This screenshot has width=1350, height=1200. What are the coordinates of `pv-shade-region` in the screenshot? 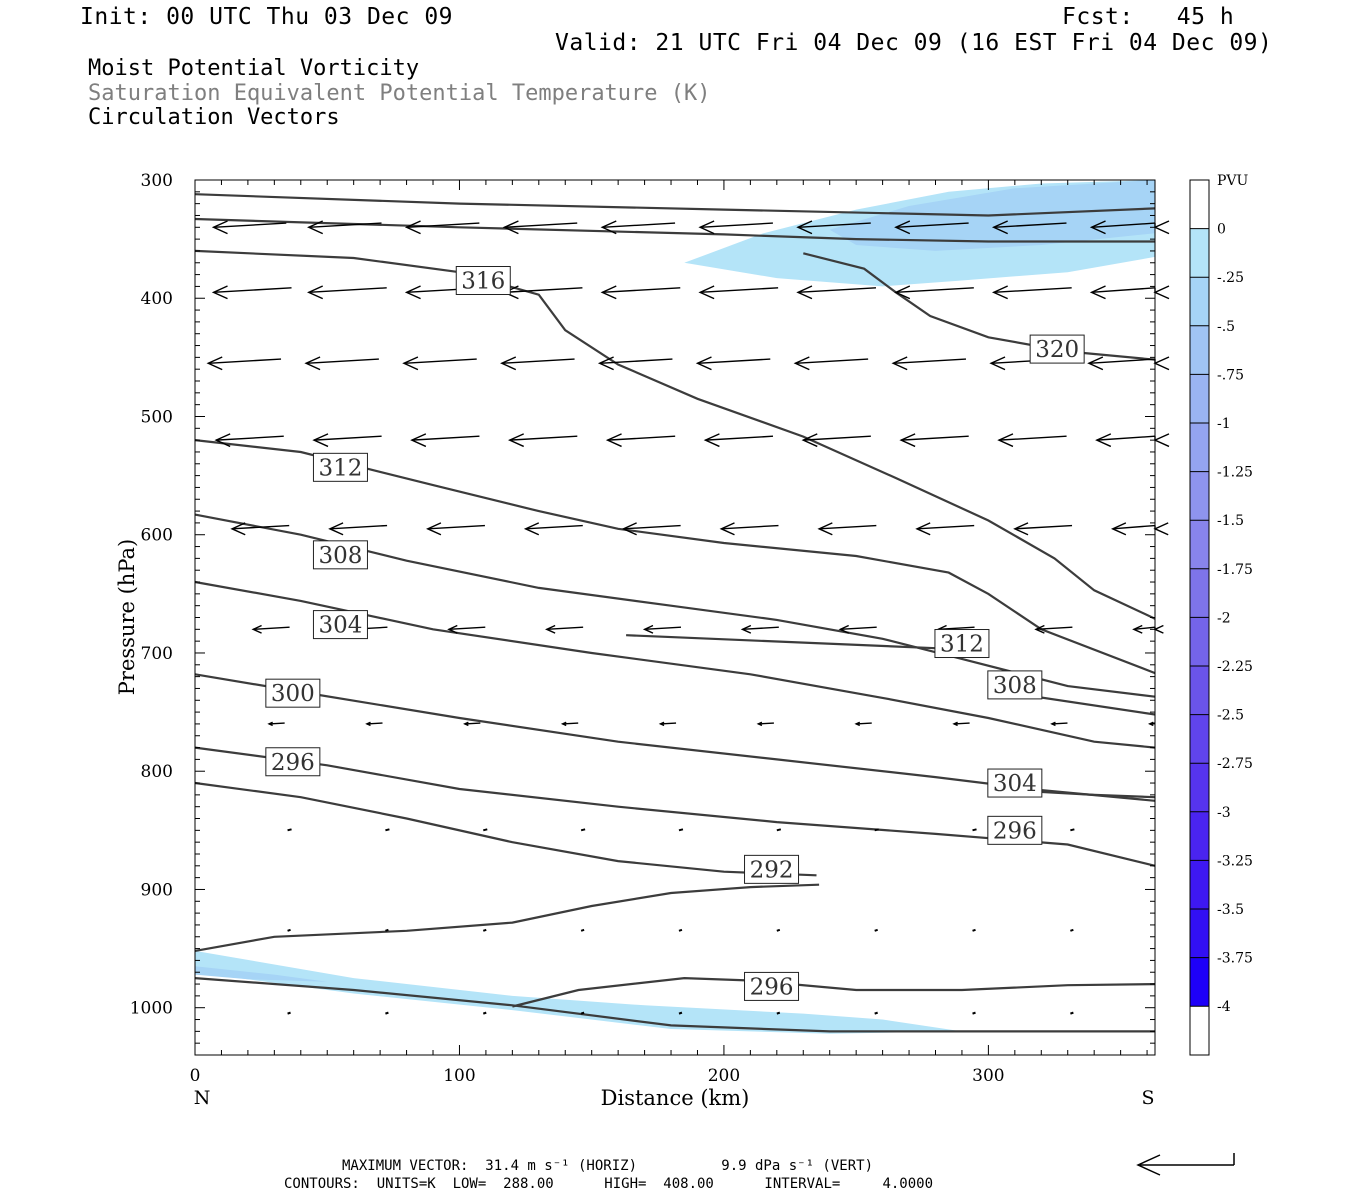 It's located at (261, 974).